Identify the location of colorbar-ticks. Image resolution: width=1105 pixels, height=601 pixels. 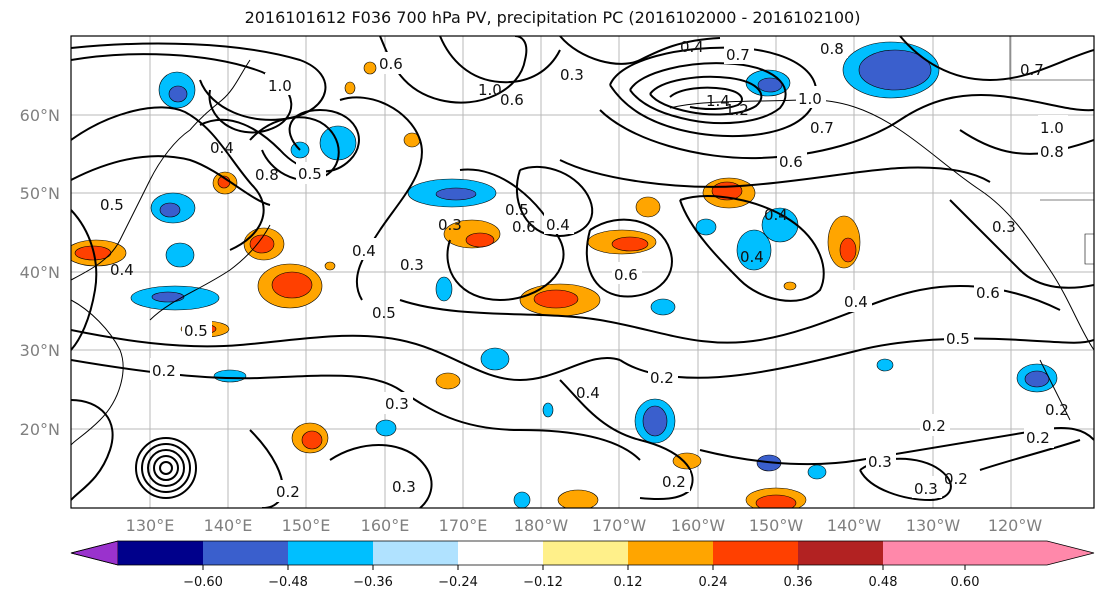
(584, 567).